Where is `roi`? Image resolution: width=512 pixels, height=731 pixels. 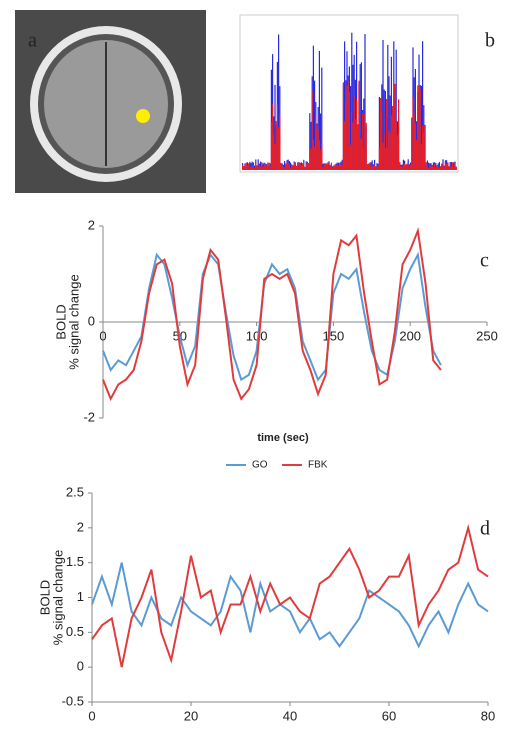
roi is located at coordinates (143, 116).